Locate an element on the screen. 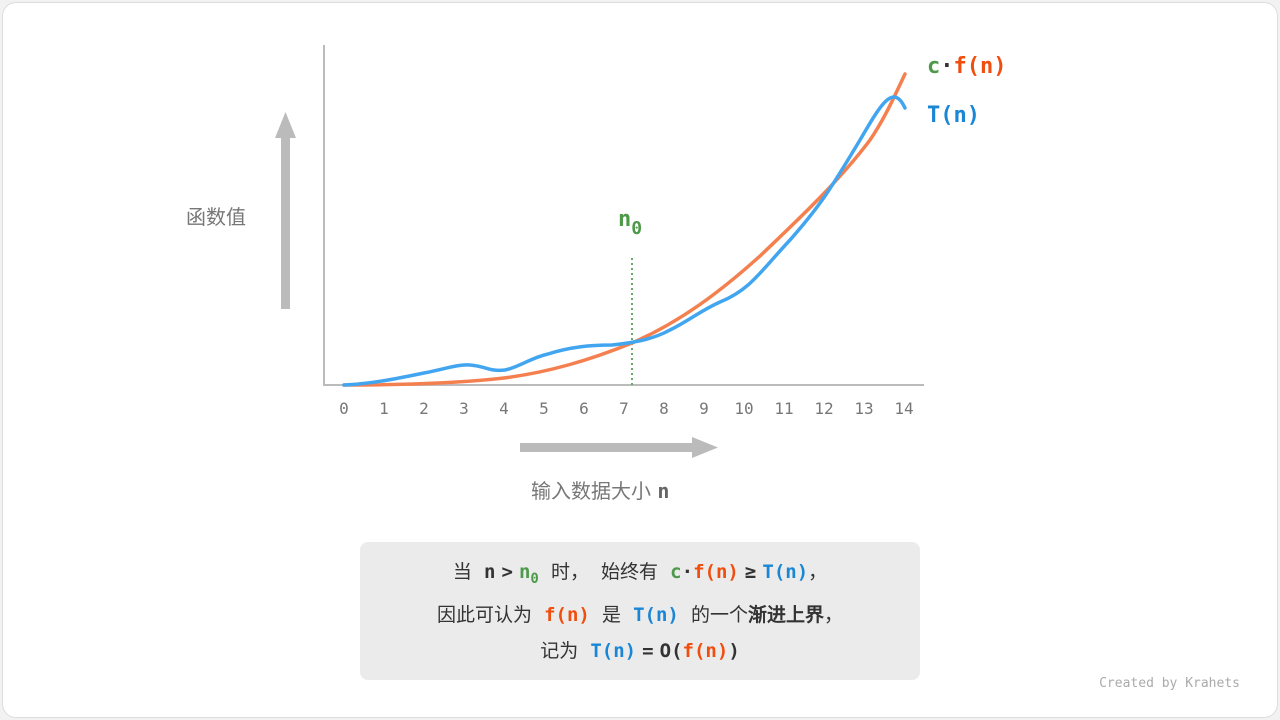 This screenshot has height=720, width=1280. x-tick-label: 6 is located at coordinates (584, 408).